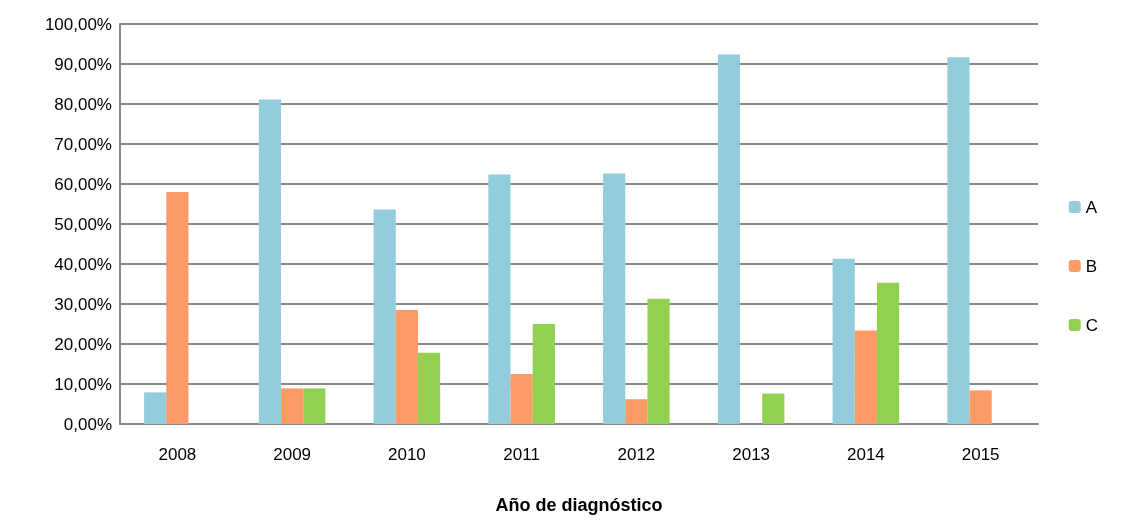 The image size is (1123, 532). I want to click on y-tick-label: 50,00%, so click(83, 224).